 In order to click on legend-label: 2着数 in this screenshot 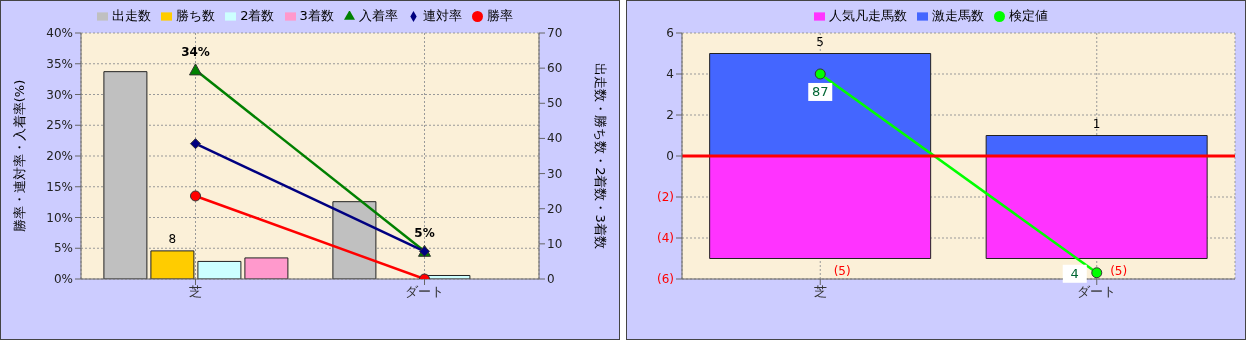, I will do `click(257, 15)`.